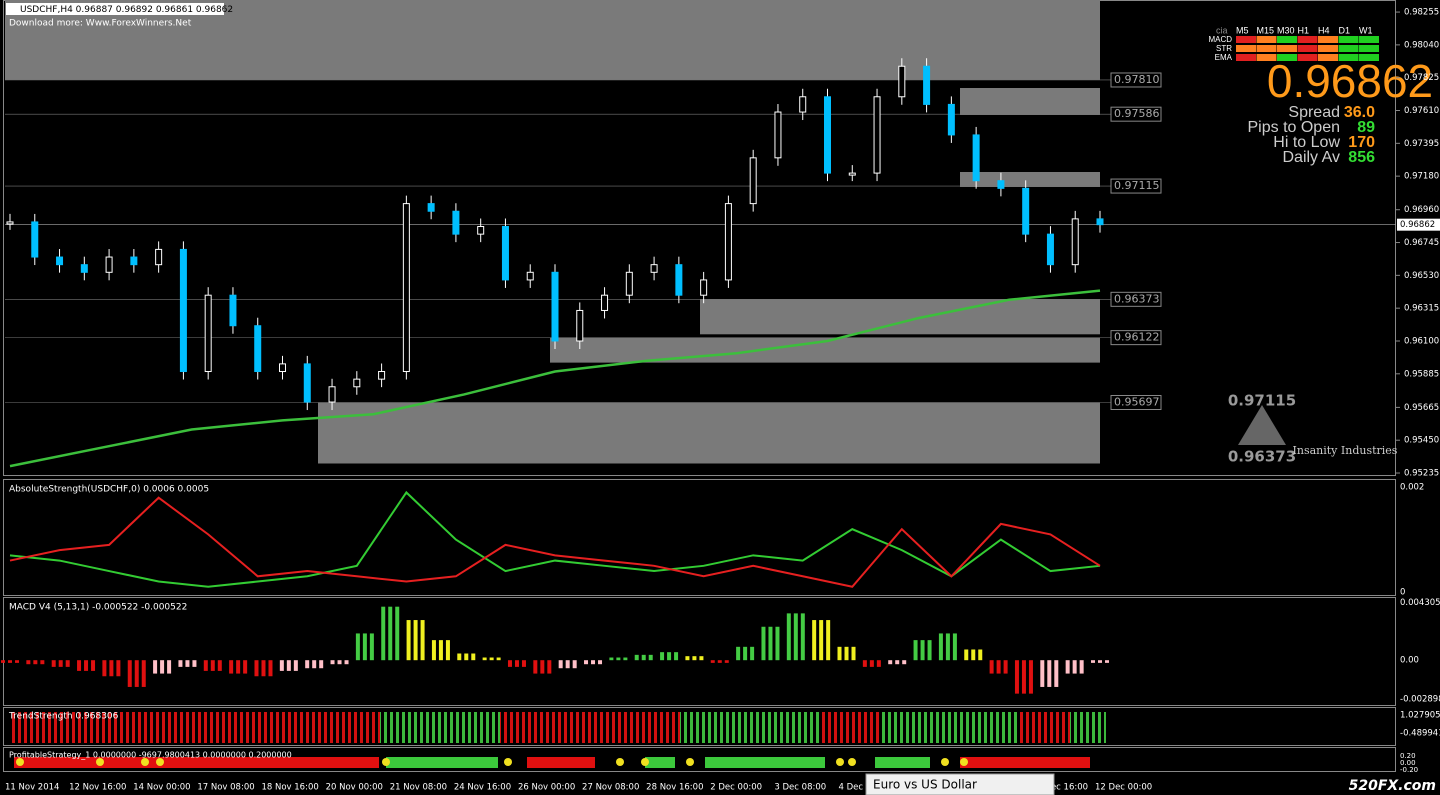 This screenshot has height=795, width=1440. What do you see at coordinates (354, 788) in the screenshot?
I see `x-tick-label: 20 Nov 00:00` at bounding box center [354, 788].